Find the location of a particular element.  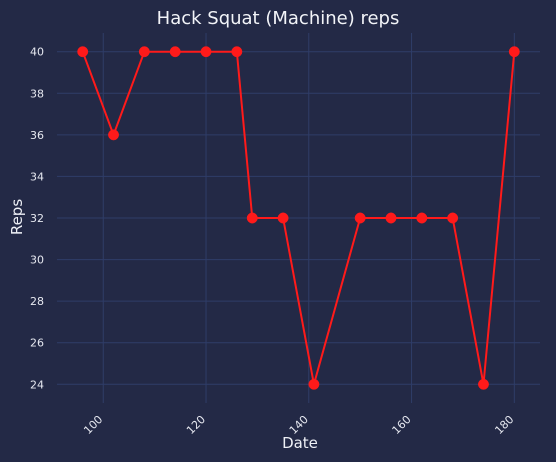

y-tick-label: 36 is located at coordinates (37, 135).